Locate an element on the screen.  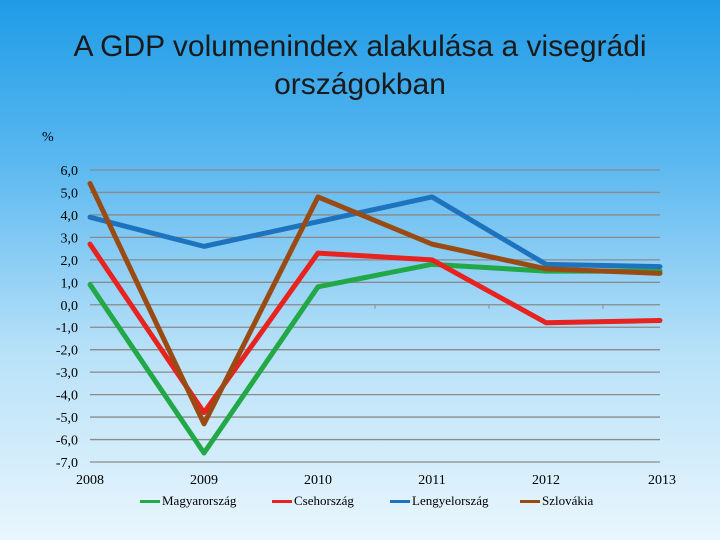
x-tick-label: 2013 is located at coordinates (662, 480).